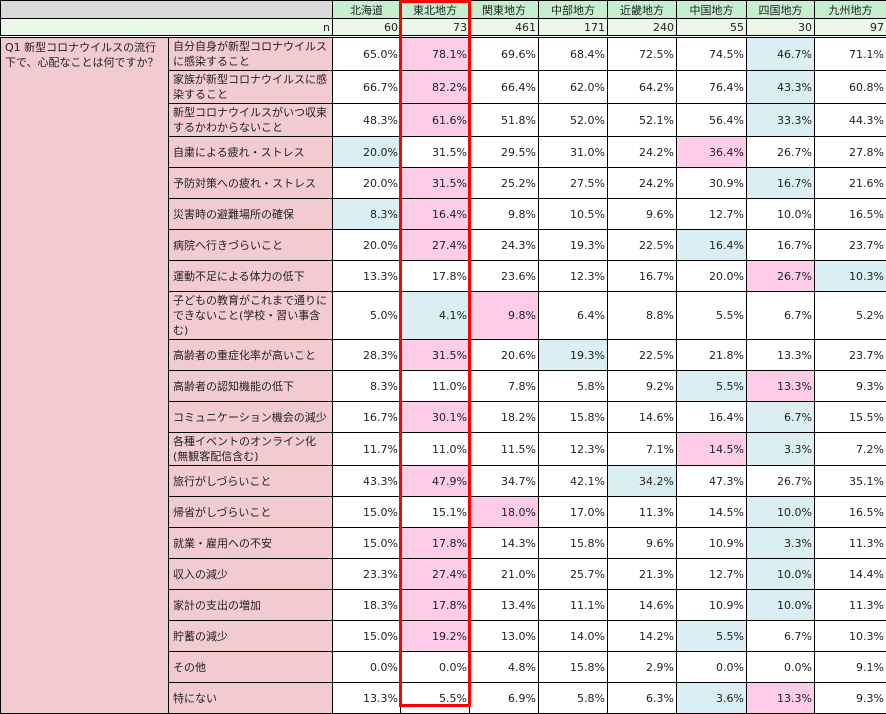  What do you see at coordinates (251, 543) in the screenshot?
I see `answer-option-label: 就業・雇用への不安` at bounding box center [251, 543].